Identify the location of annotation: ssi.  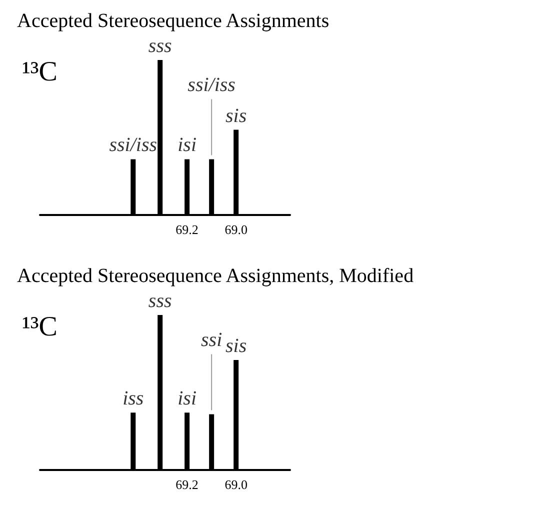
(211, 340).